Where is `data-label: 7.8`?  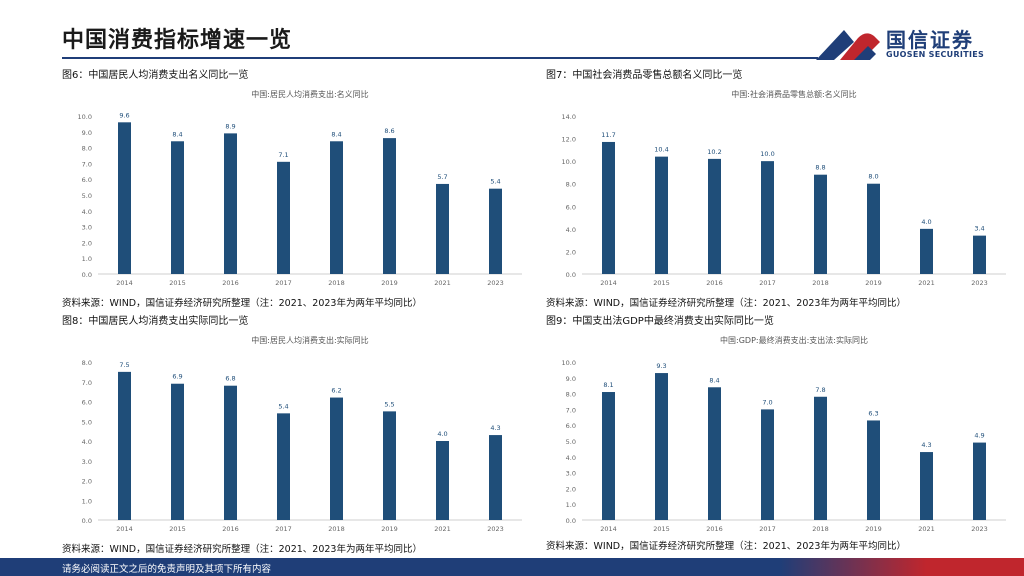
data-label: 7.8 is located at coordinates (820, 390).